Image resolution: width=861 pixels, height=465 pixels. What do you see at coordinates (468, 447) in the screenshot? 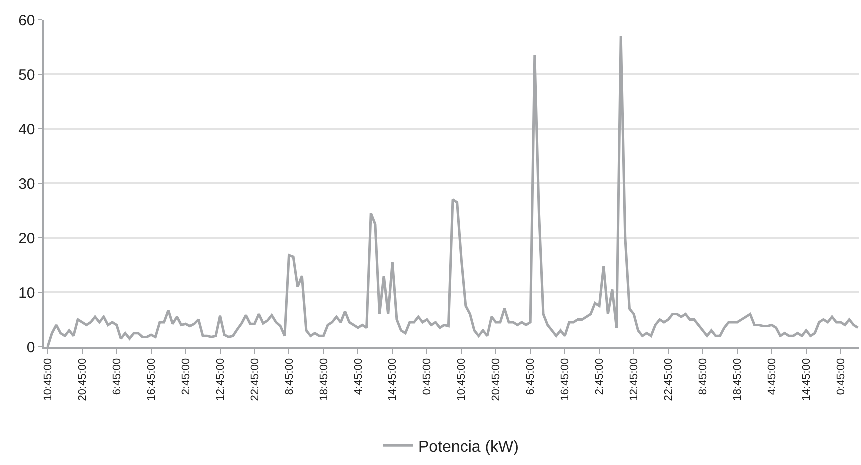
I see `legend-label: Potencia (kW)` at bounding box center [468, 447].